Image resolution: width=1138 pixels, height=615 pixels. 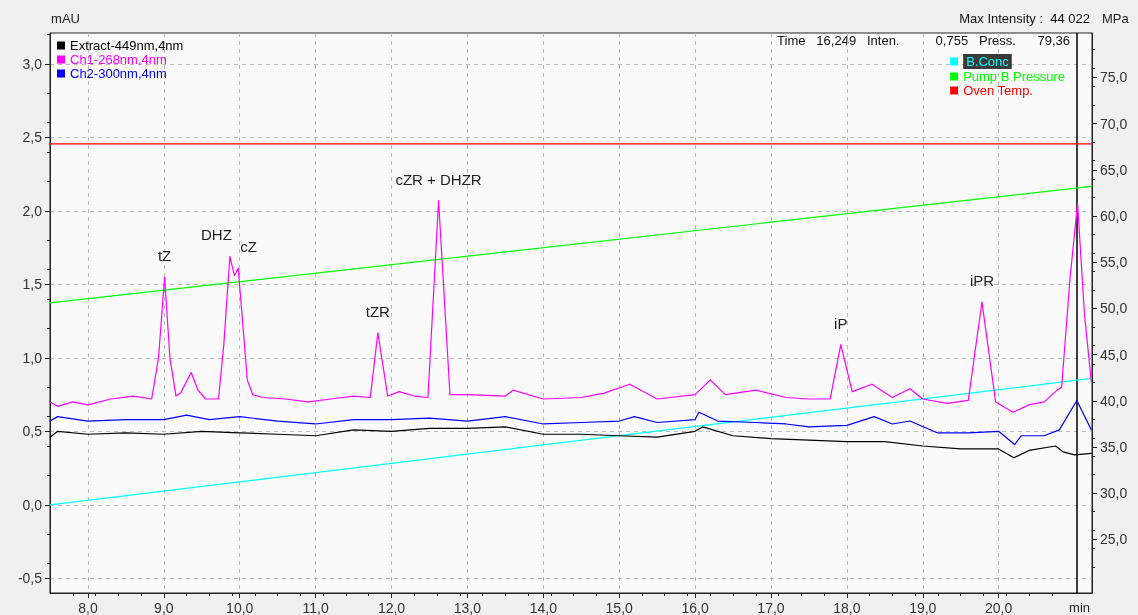 What do you see at coordinates (847, 607) in the screenshot?
I see `x-tick-label: 18,0` at bounding box center [847, 607].